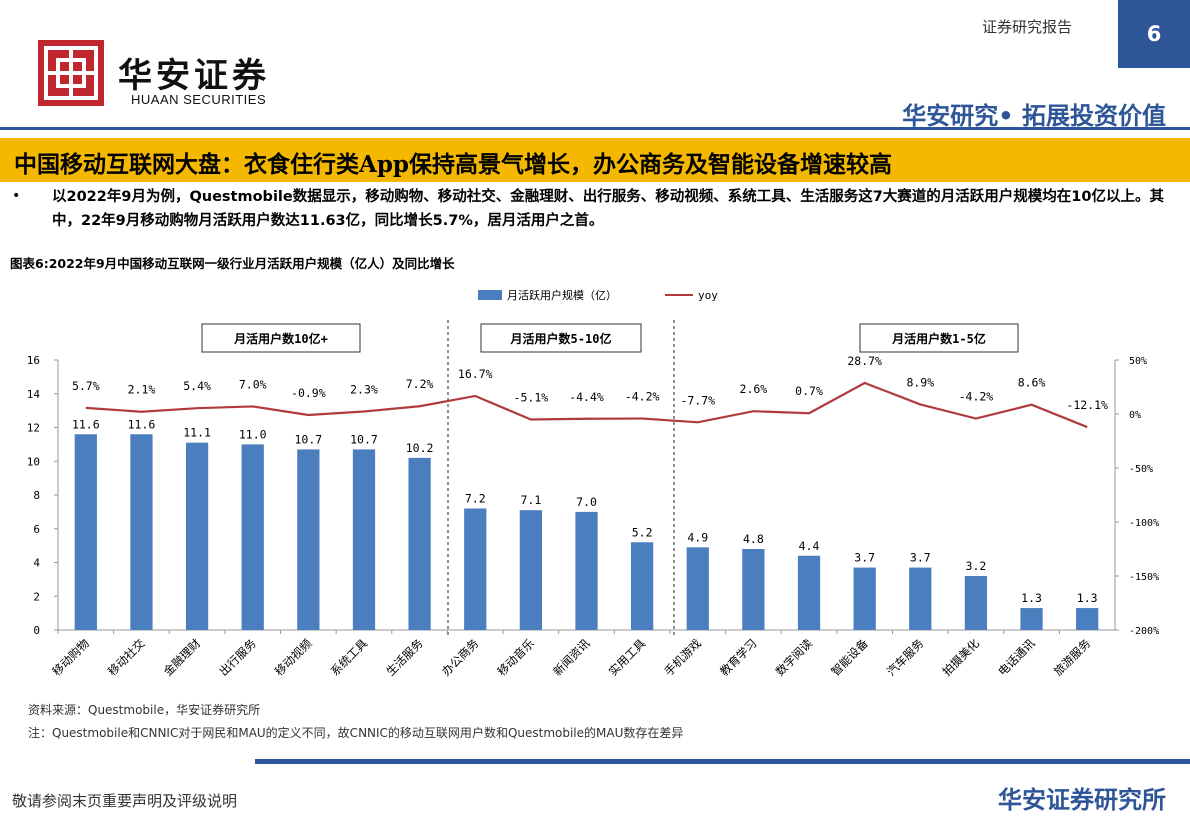  I want to click on y-left-tick-label: 2, so click(36, 596).